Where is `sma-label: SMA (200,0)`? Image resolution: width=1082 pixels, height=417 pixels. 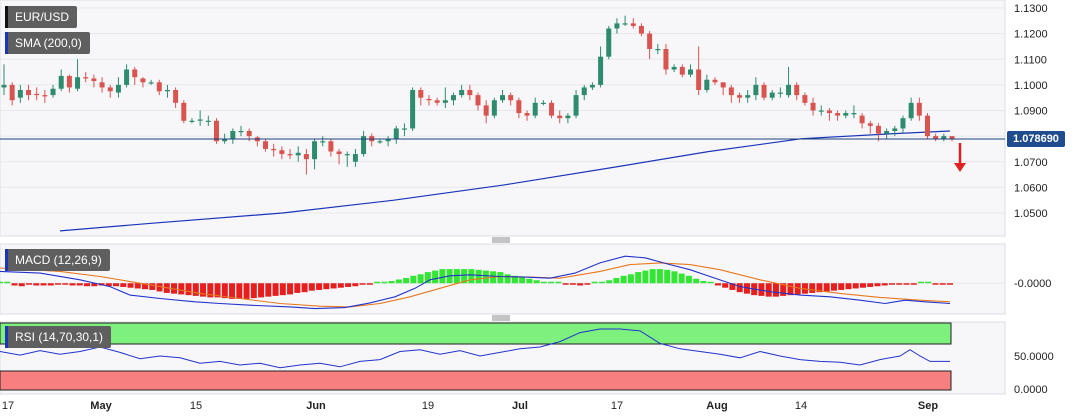 sma-label: SMA (200,0) is located at coordinates (48, 43).